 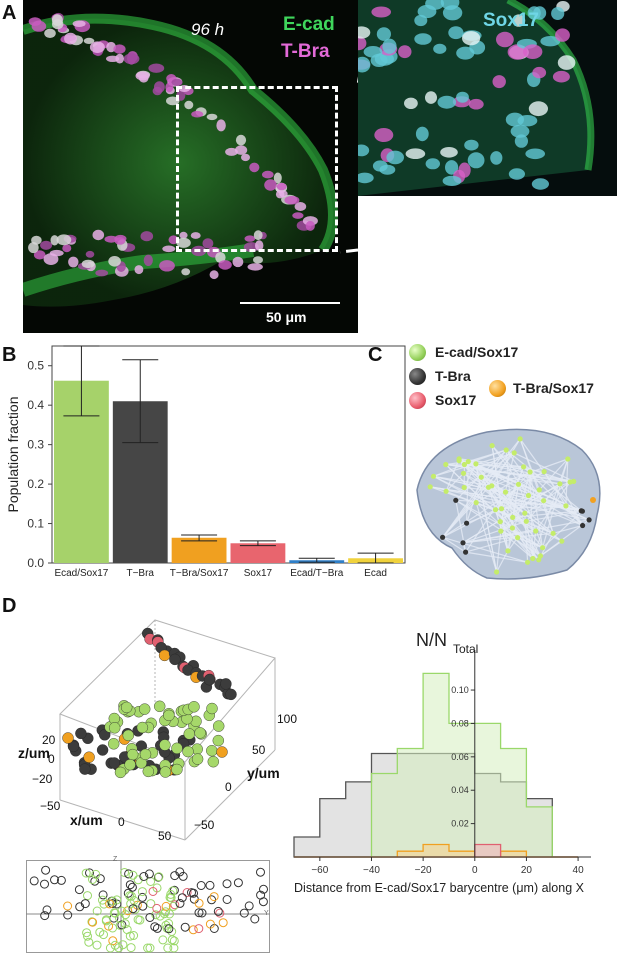 I want to click on x-tick: 0, so click(x=121, y=822).